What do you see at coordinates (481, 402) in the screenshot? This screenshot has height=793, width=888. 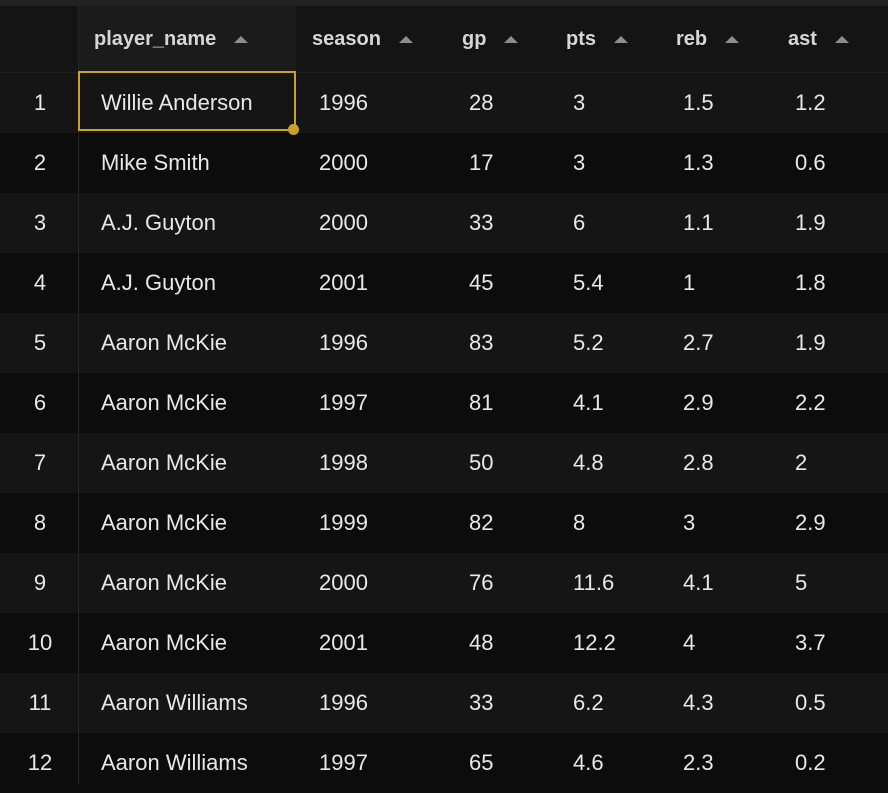 I see `cell-gp: 81` at bounding box center [481, 402].